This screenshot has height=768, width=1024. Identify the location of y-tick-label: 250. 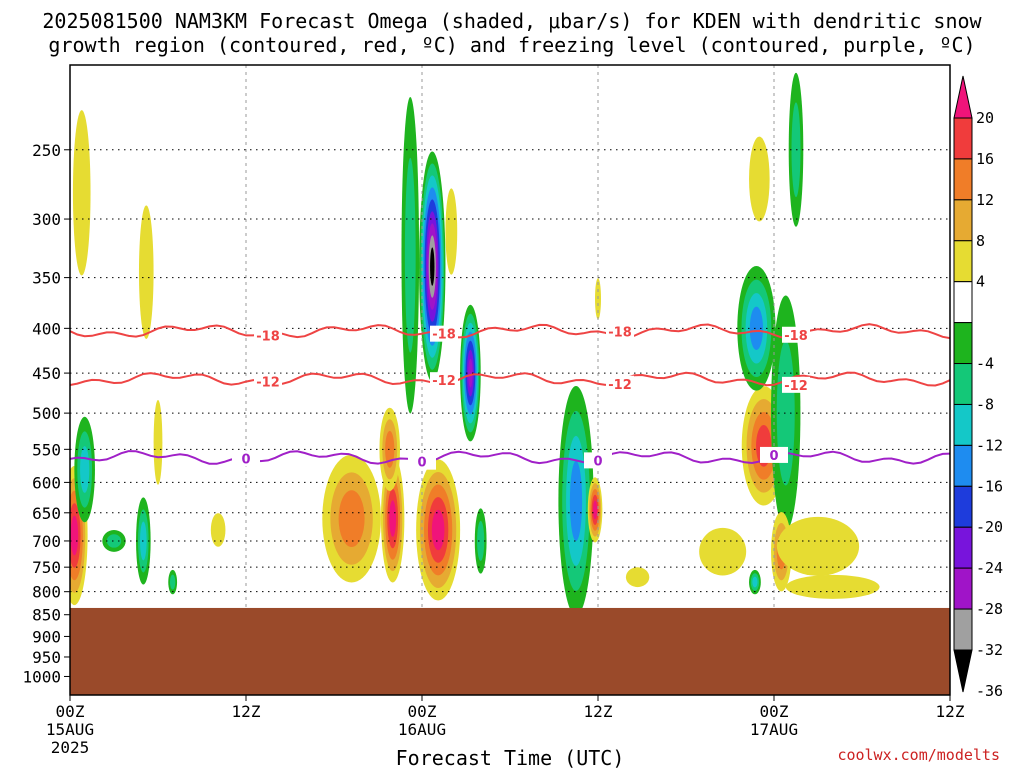
(46, 150).